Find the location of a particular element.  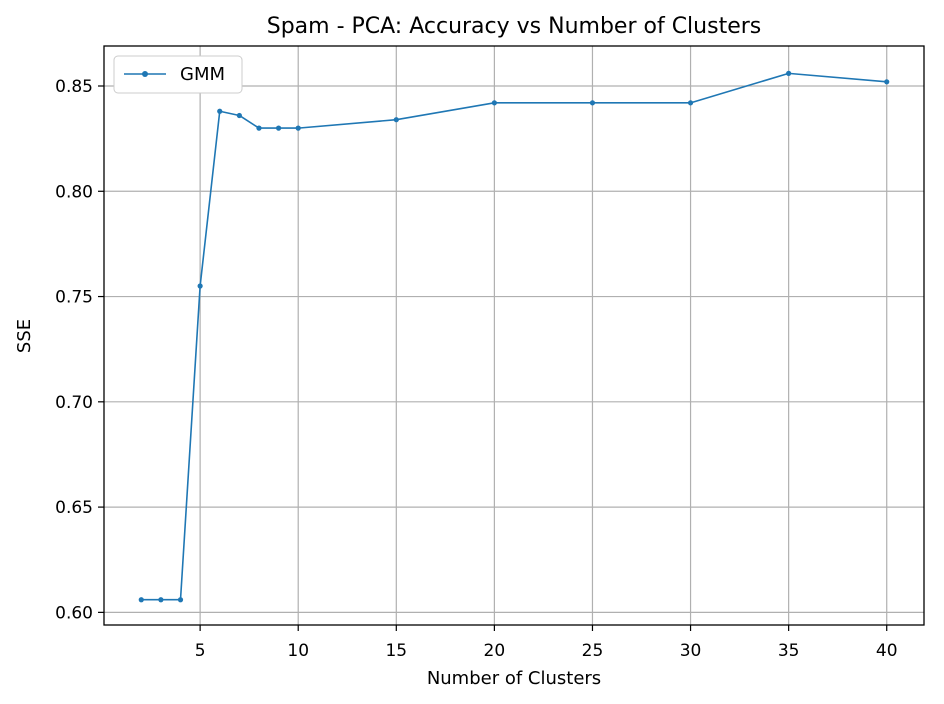

x-tick-label: 5 is located at coordinates (200, 651).